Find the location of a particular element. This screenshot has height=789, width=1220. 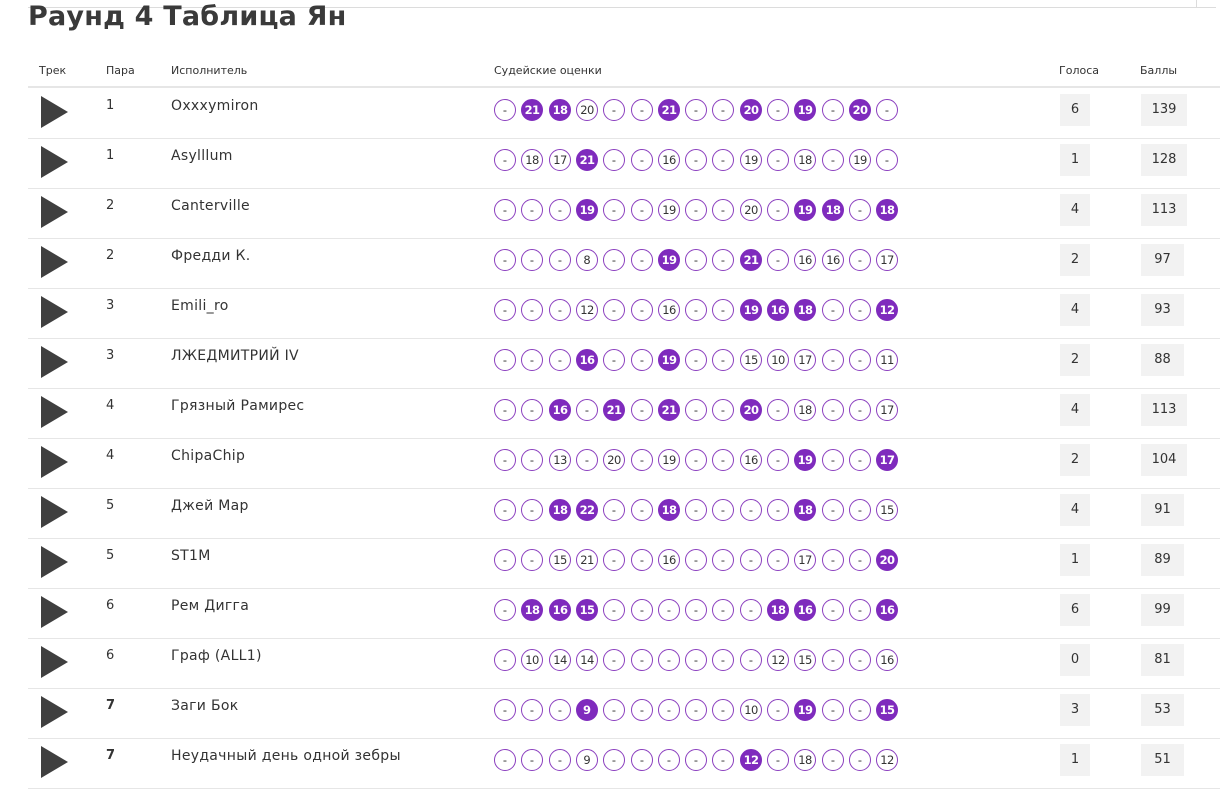

points-total: 128 is located at coordinates (1164, 160).